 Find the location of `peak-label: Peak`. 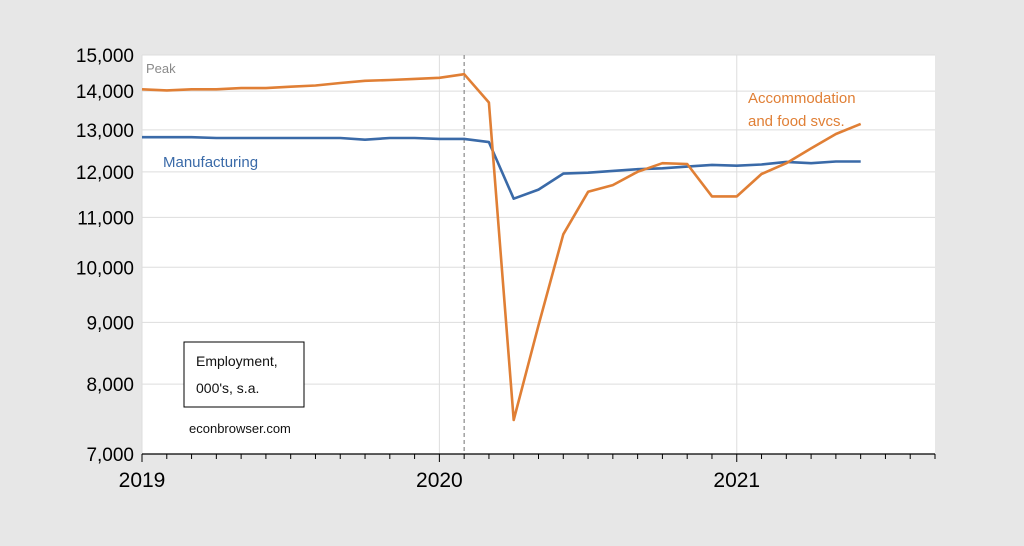

peak-label: Peak is located at coordinates (161, 68).